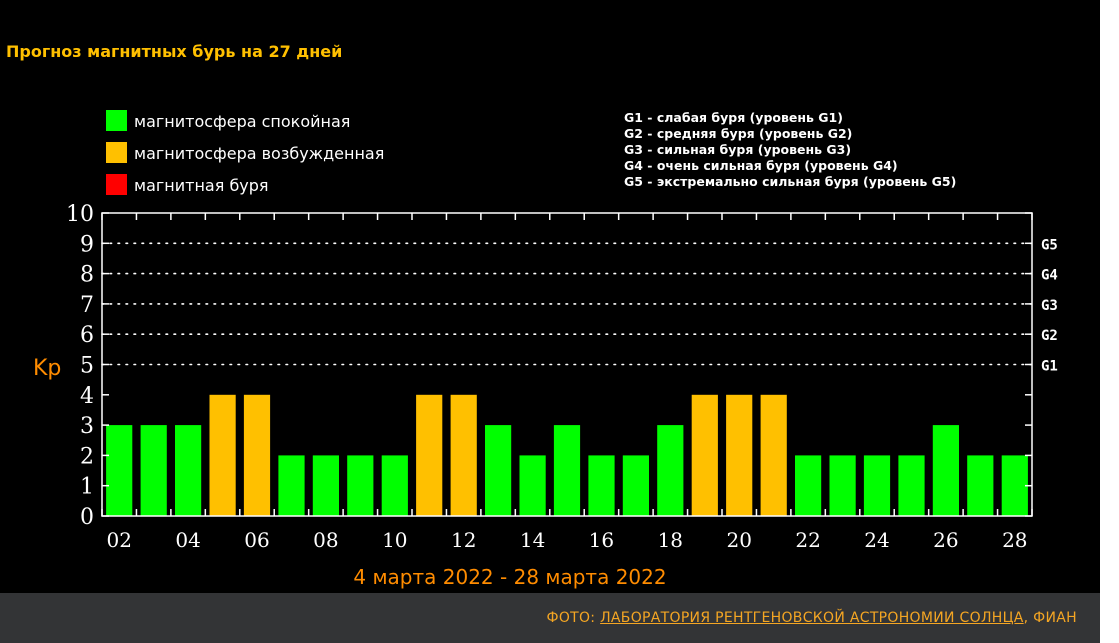  I want to click on x-axis-label: 4 марта 2022 - 28 марта 2022, so click(509, 577).